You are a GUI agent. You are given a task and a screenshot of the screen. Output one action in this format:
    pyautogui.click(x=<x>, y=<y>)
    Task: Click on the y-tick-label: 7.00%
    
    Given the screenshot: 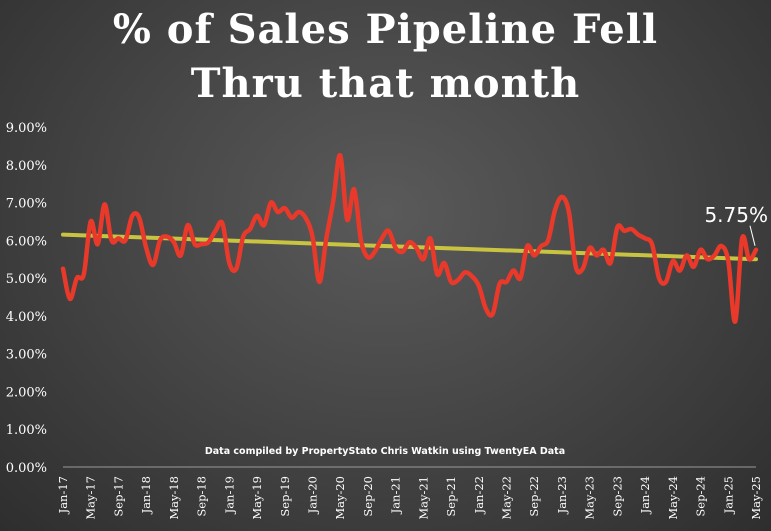 What is the action you would take?
    pyautogui.click(x=26, y=204)
    